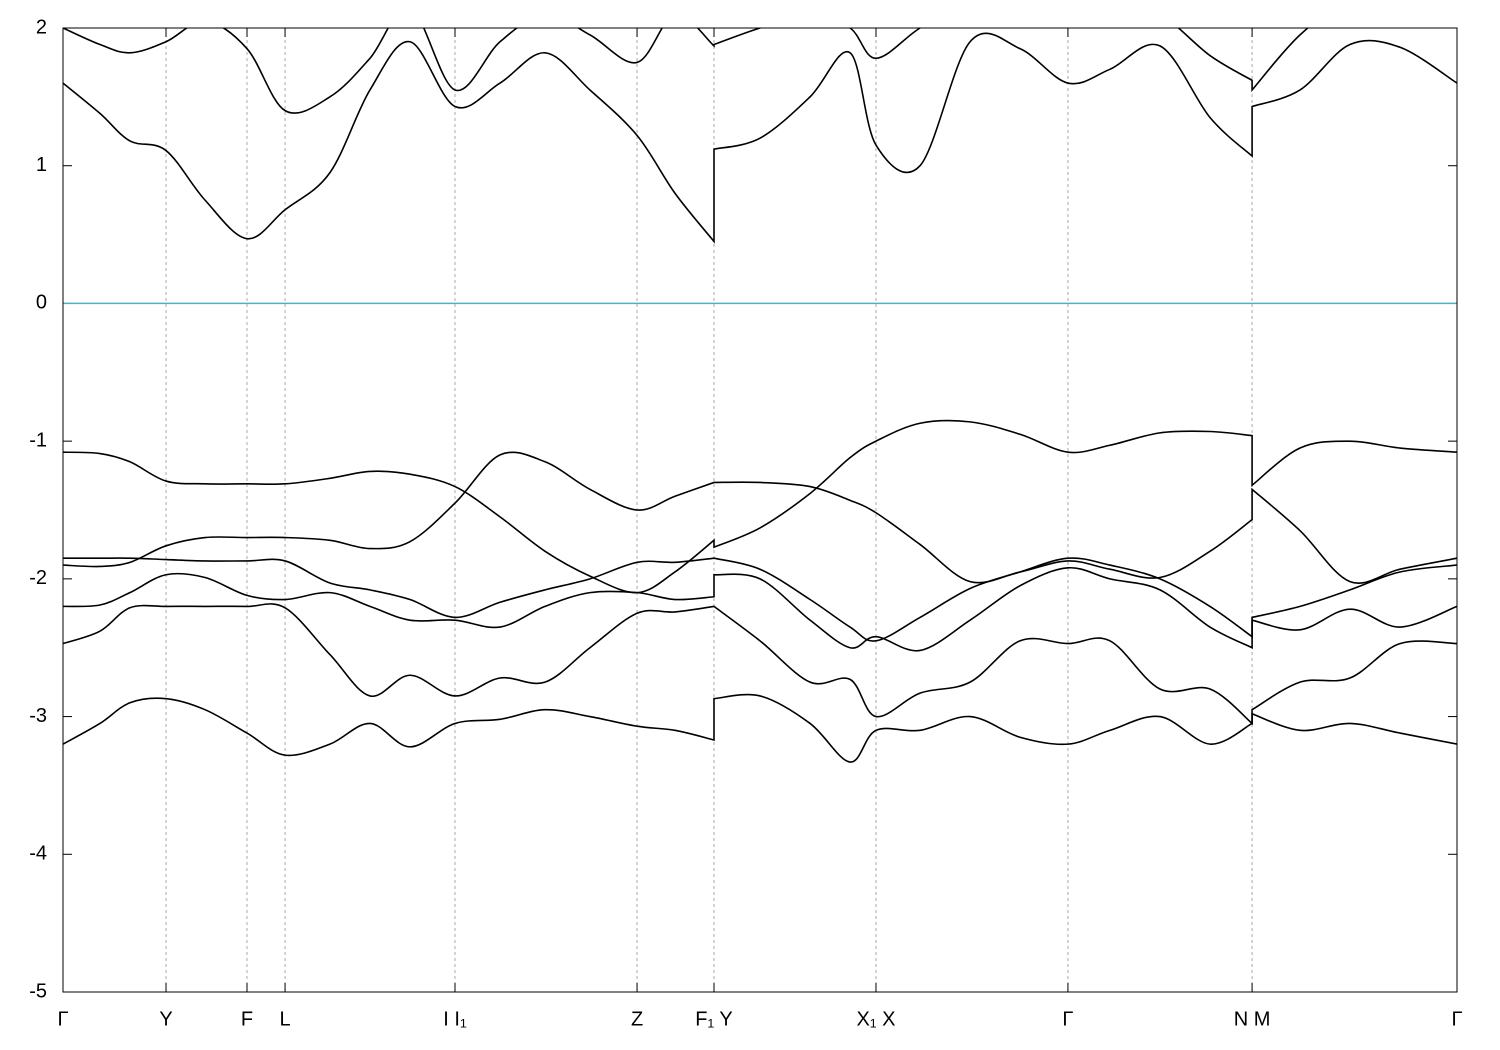 The width and height of the screenshot is (1500, 1050). I want to click on y-tick-label: -4, so click(38, 854).